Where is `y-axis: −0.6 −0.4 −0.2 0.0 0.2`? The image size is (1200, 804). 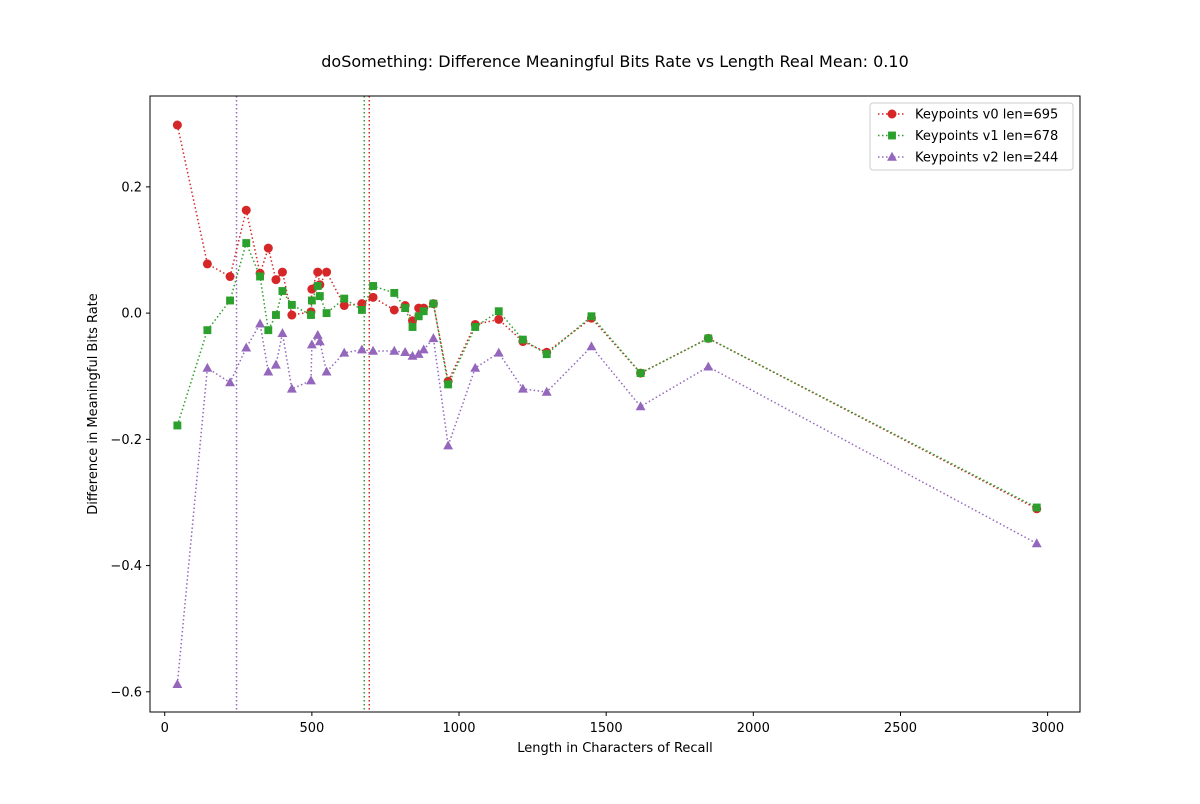
y-axis: −0.6 −0.4 −0.2 0.0 0.2 is located at coordinates (130, 440).